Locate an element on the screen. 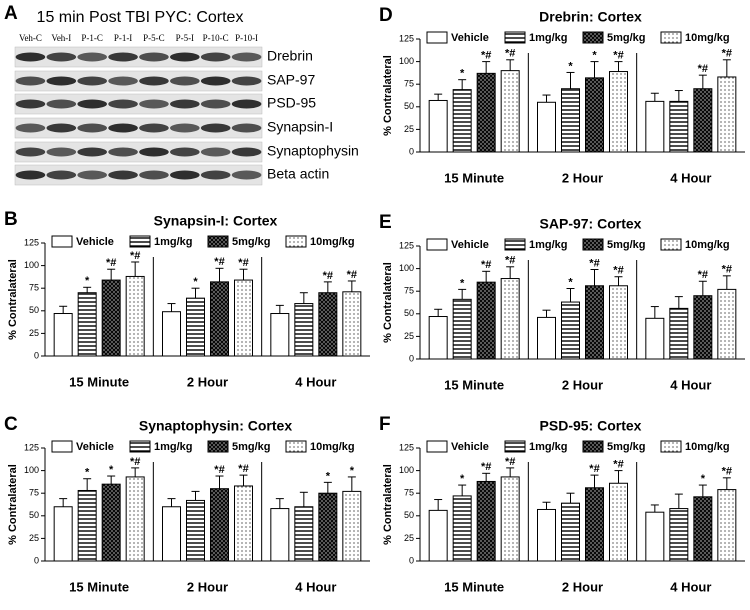 Image resolution: width=750 pixels, height=610 pixels. panel-letter: B is located at coordinates (11, 219).